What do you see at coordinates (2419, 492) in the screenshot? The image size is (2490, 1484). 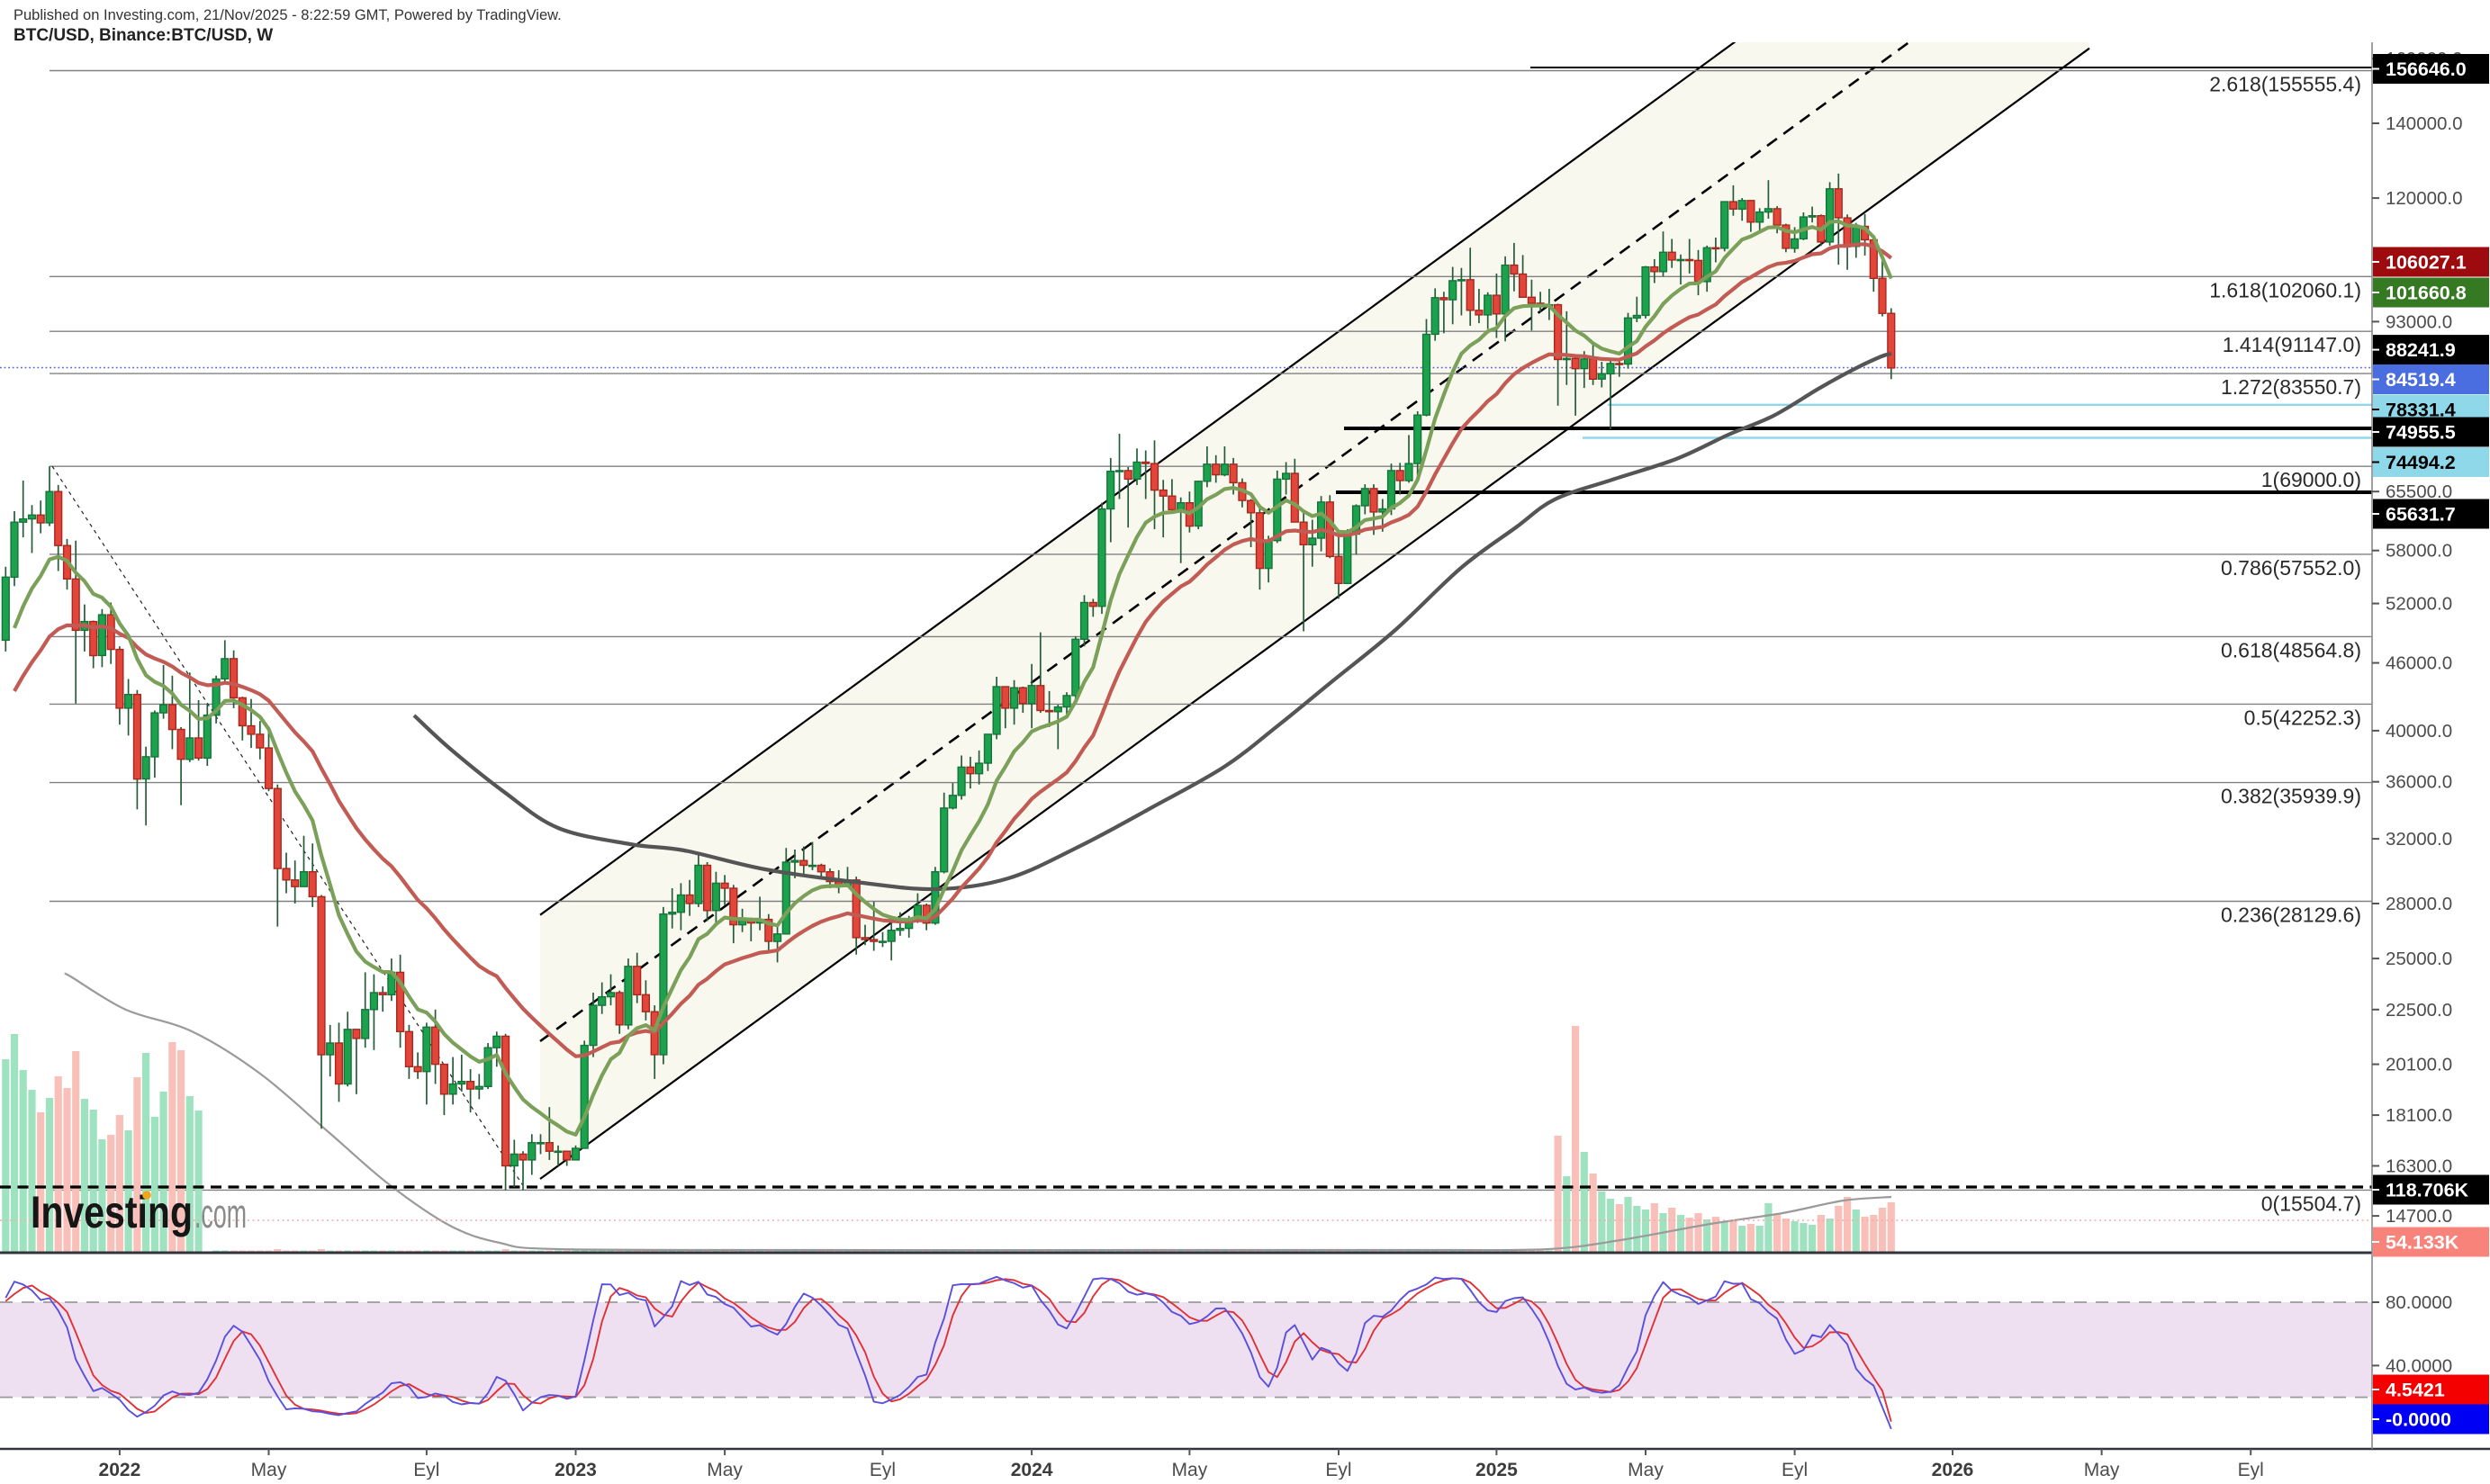 I see `svg-text: 65500.0` at bounding box center [2419, 492].